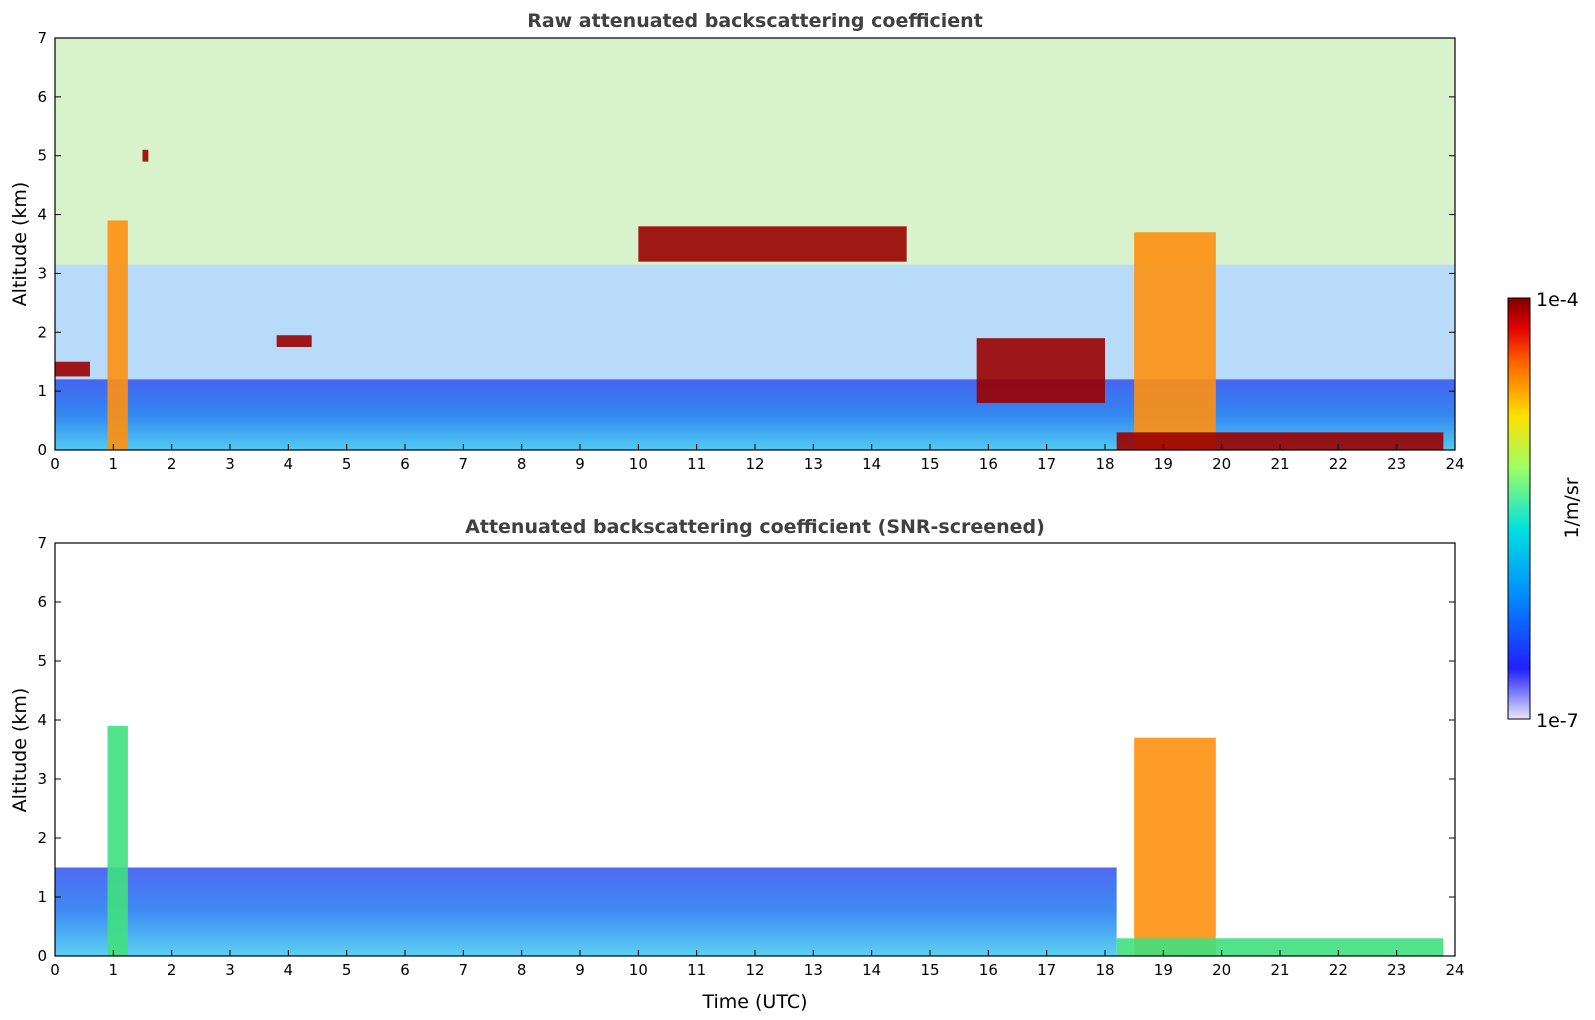  Describe the element at coordinates (754, 1002) in the screenshot. I see `x-axis-label: Time (UTC)` at that location.